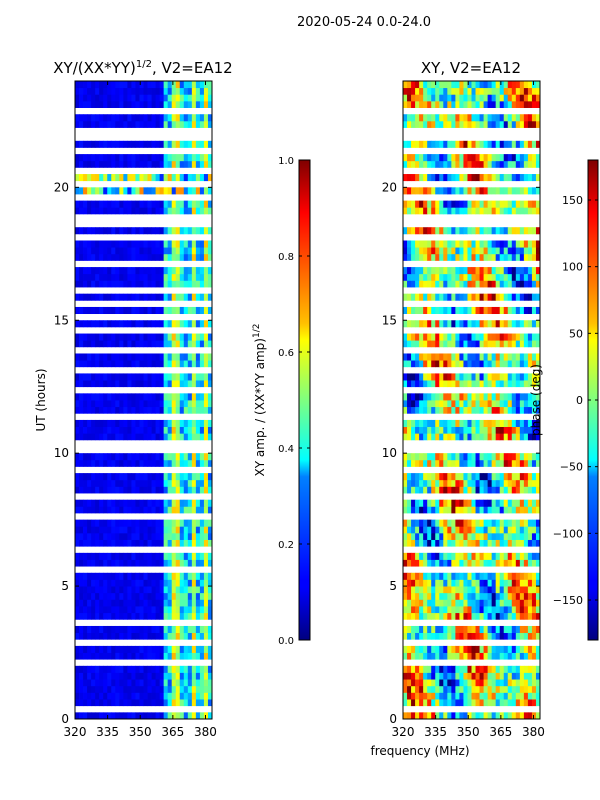 The image size is (600, 800). What do you see at coordinates (579, 400) in the screenshot?
I see `colorbar-tick-label: 0` at bounding box center [579, 400].